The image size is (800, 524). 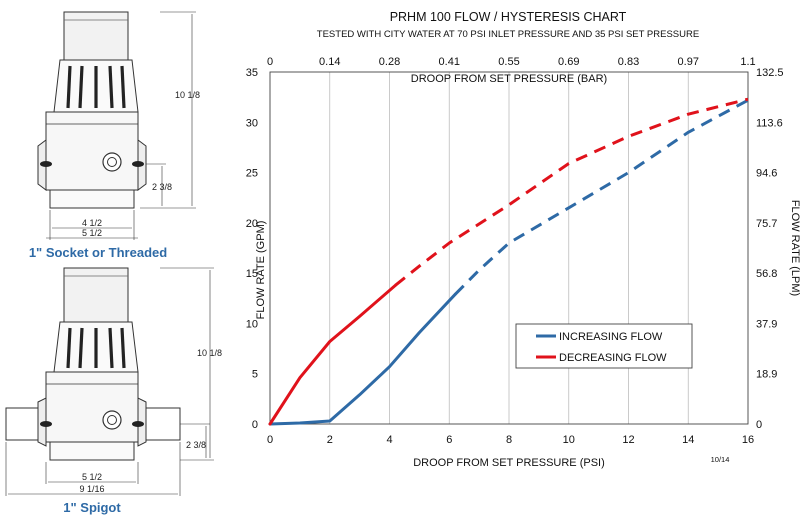 I want to click on x-tick-label: 14, so click(x=688, y=440).